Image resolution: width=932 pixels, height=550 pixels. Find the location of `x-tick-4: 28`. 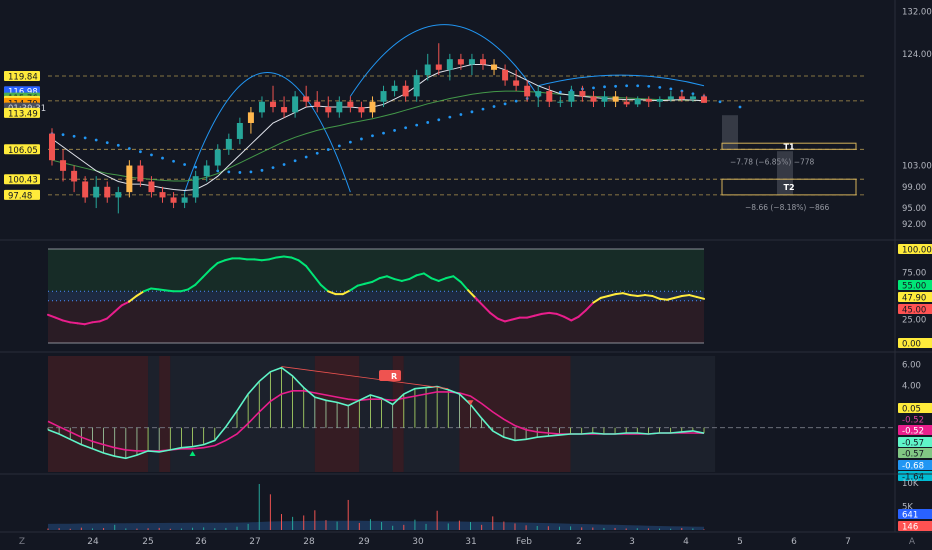

x-tick-4: 28 is located at coordinates (309, 542).